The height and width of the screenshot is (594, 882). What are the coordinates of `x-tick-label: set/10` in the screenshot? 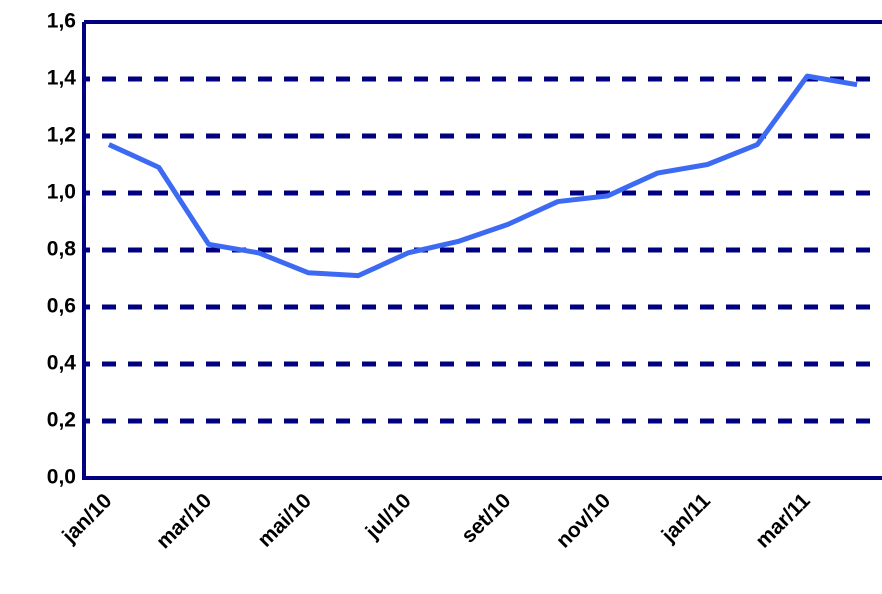 It's located at (486, 518).